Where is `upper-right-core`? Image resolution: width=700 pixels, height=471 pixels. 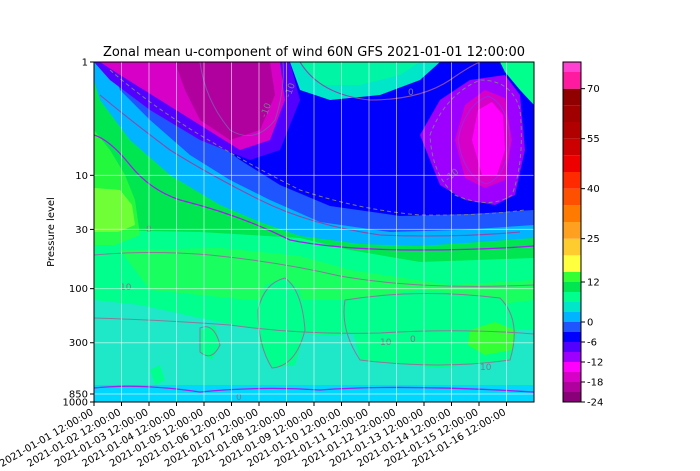
upper-right-core is located at coordinates (488, 138).